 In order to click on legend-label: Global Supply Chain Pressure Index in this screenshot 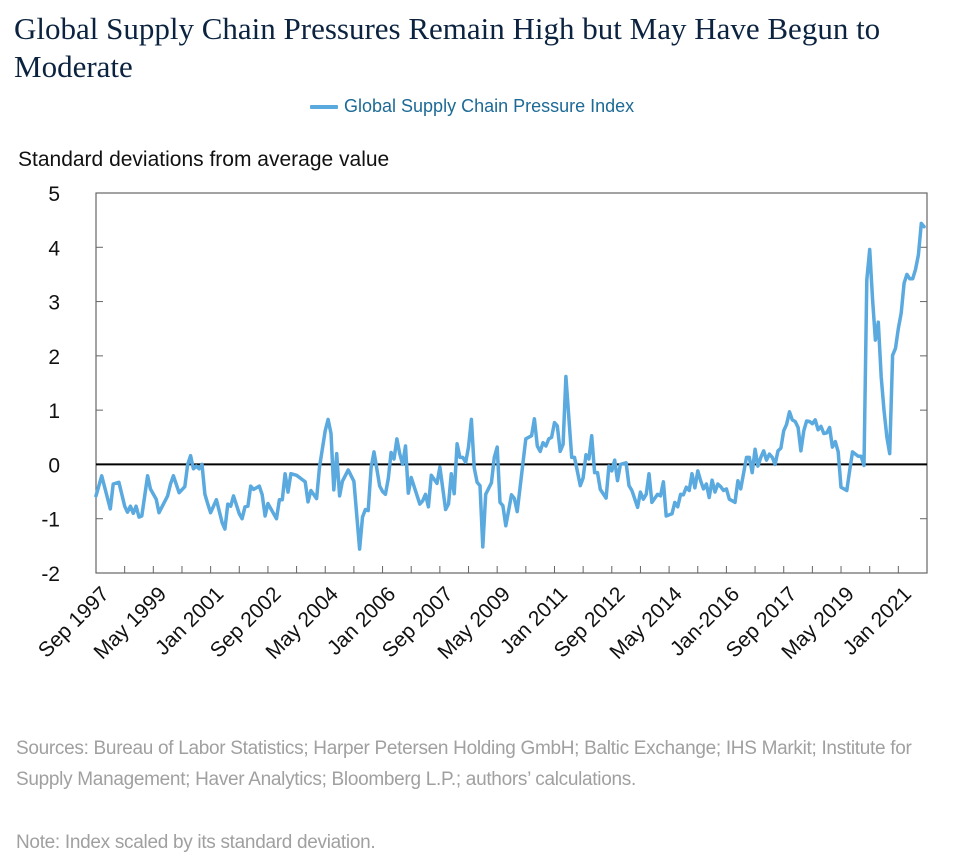, I will do `click(489, 106)`.